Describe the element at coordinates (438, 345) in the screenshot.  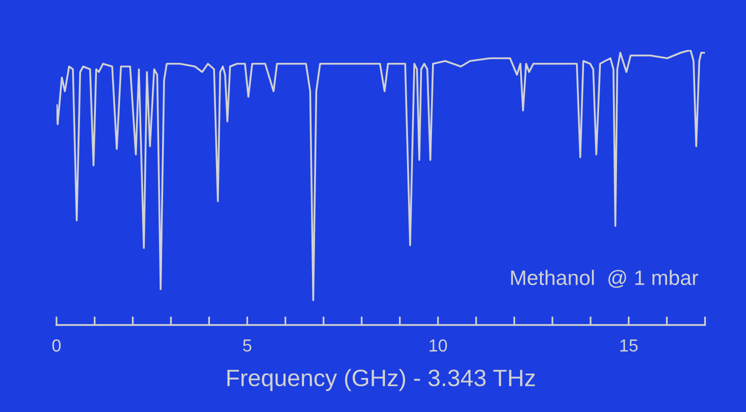
I see `x-tick-label: 10` at that location.